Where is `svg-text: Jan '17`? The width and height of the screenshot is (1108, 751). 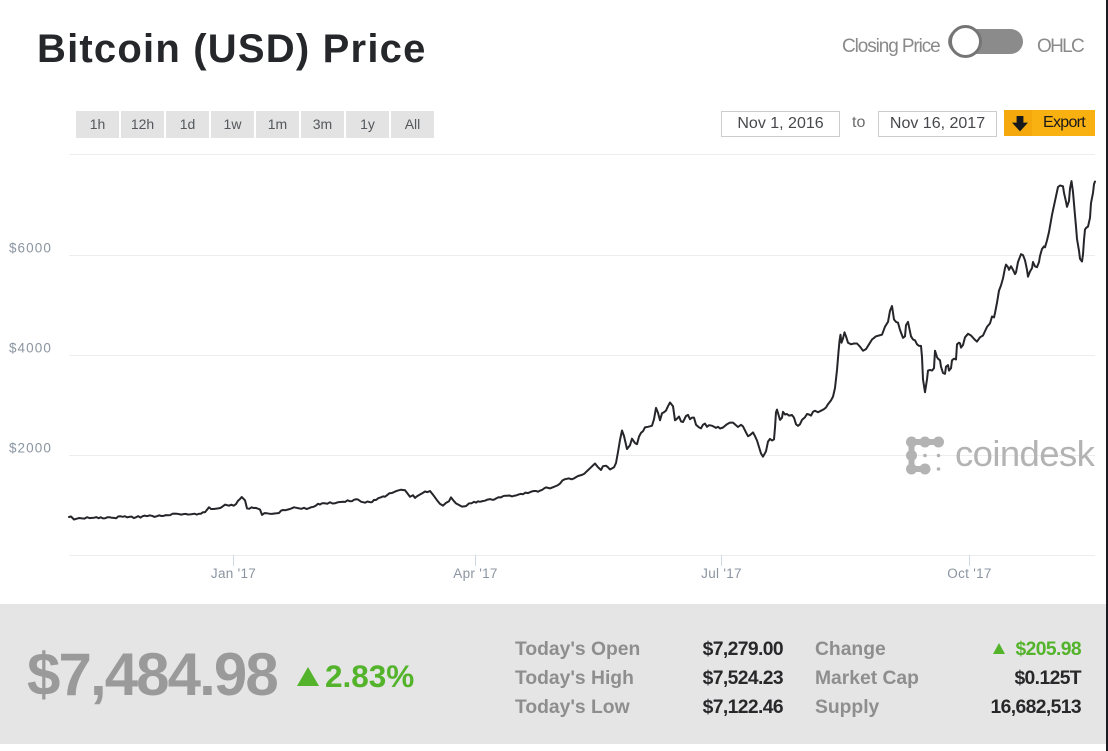 svg-text: Jan '17 is located at coordinates (233, 573).